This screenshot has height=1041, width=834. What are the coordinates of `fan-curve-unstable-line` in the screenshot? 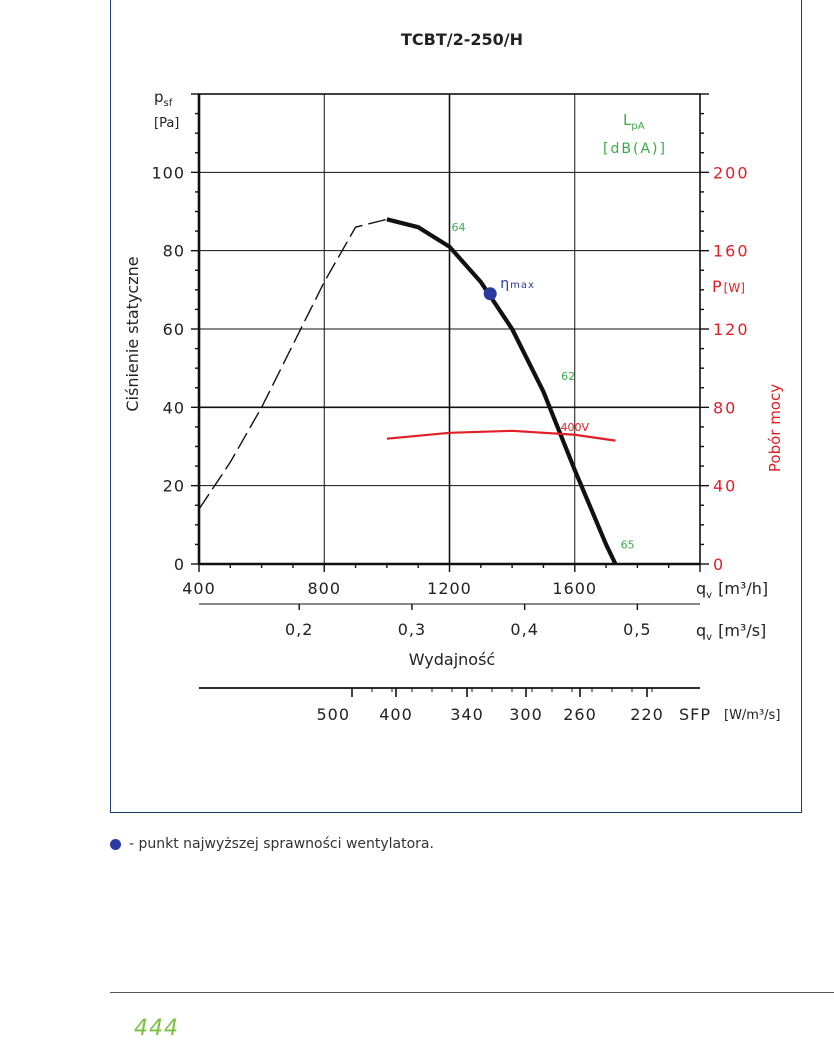 It's located at (293, 364).